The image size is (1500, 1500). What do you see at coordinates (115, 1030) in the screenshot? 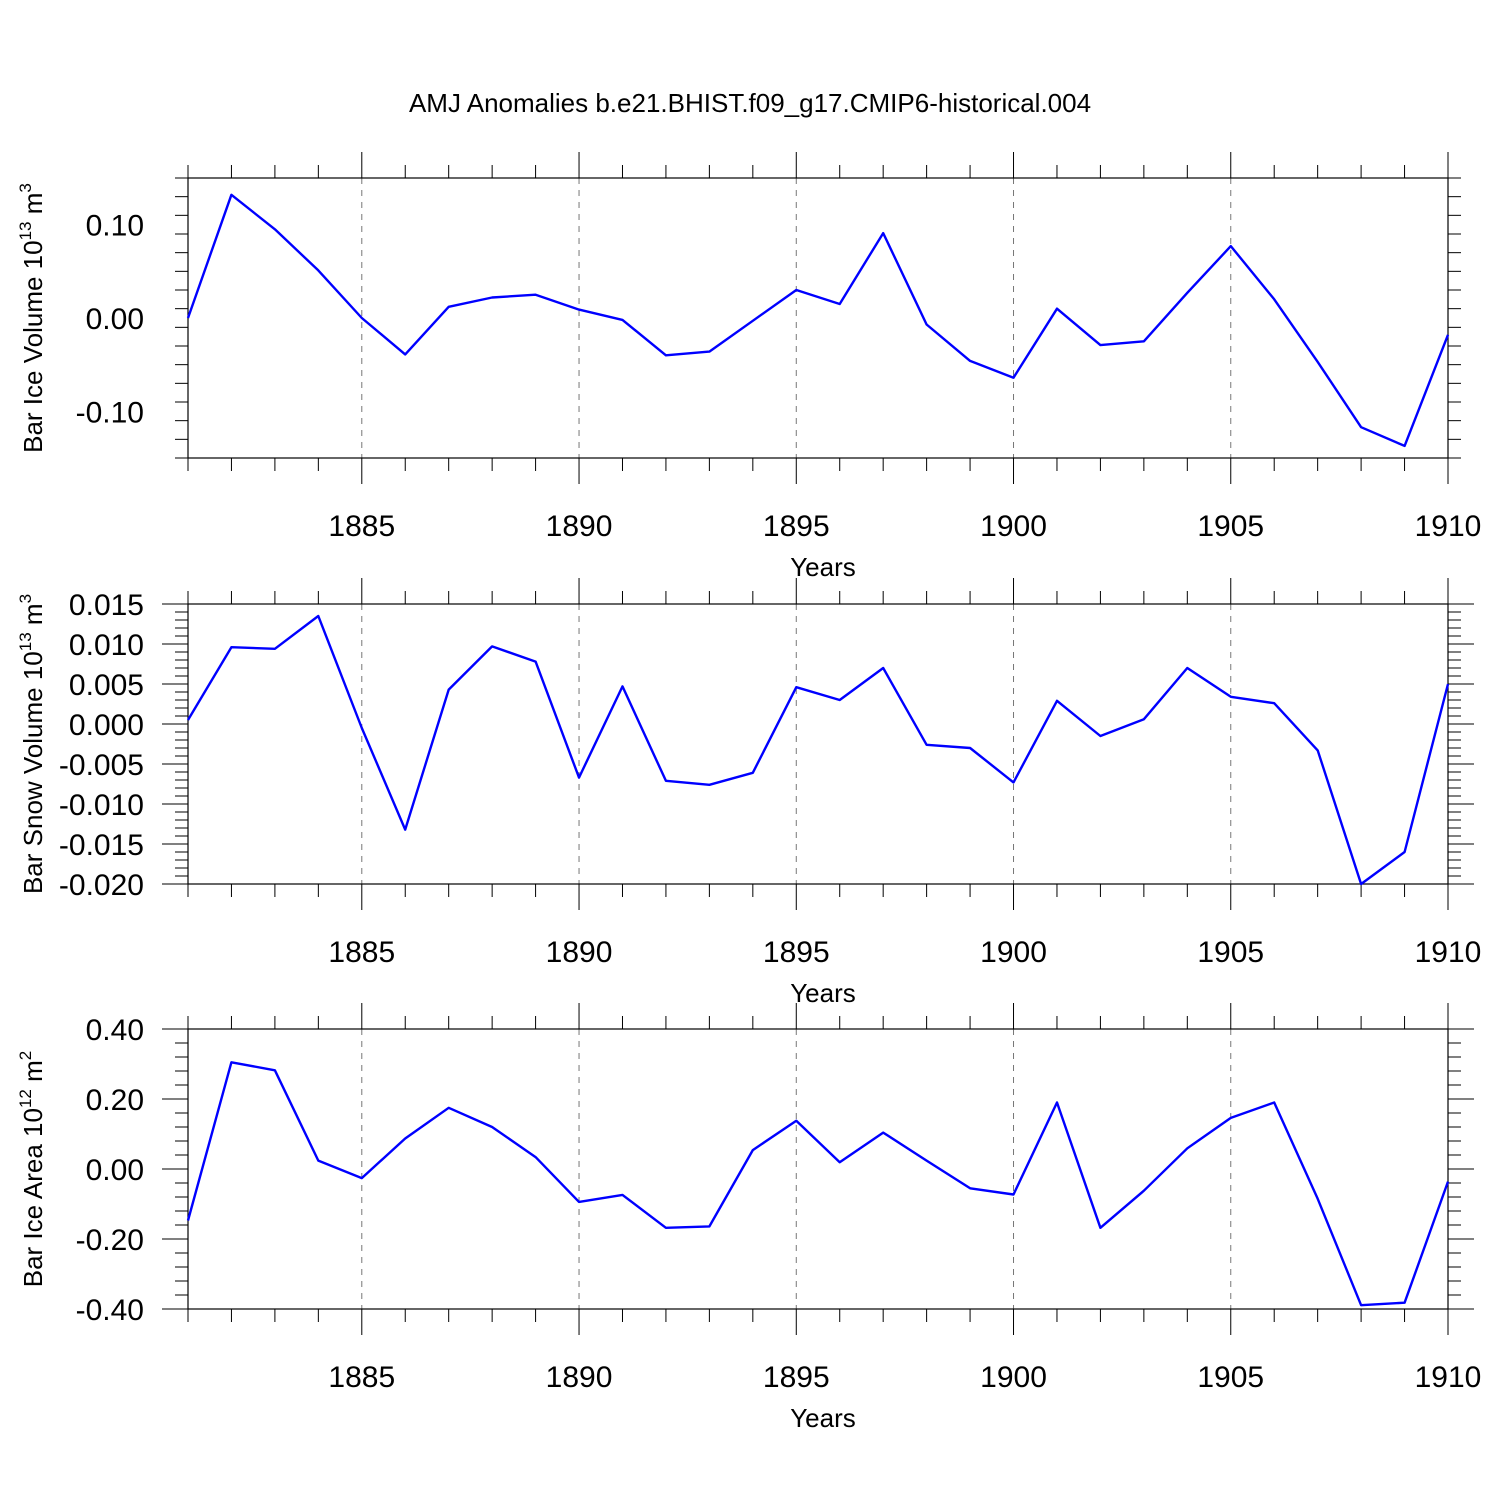
I see `y-tick-label: 0.40` at bounding box center [115, 1030].